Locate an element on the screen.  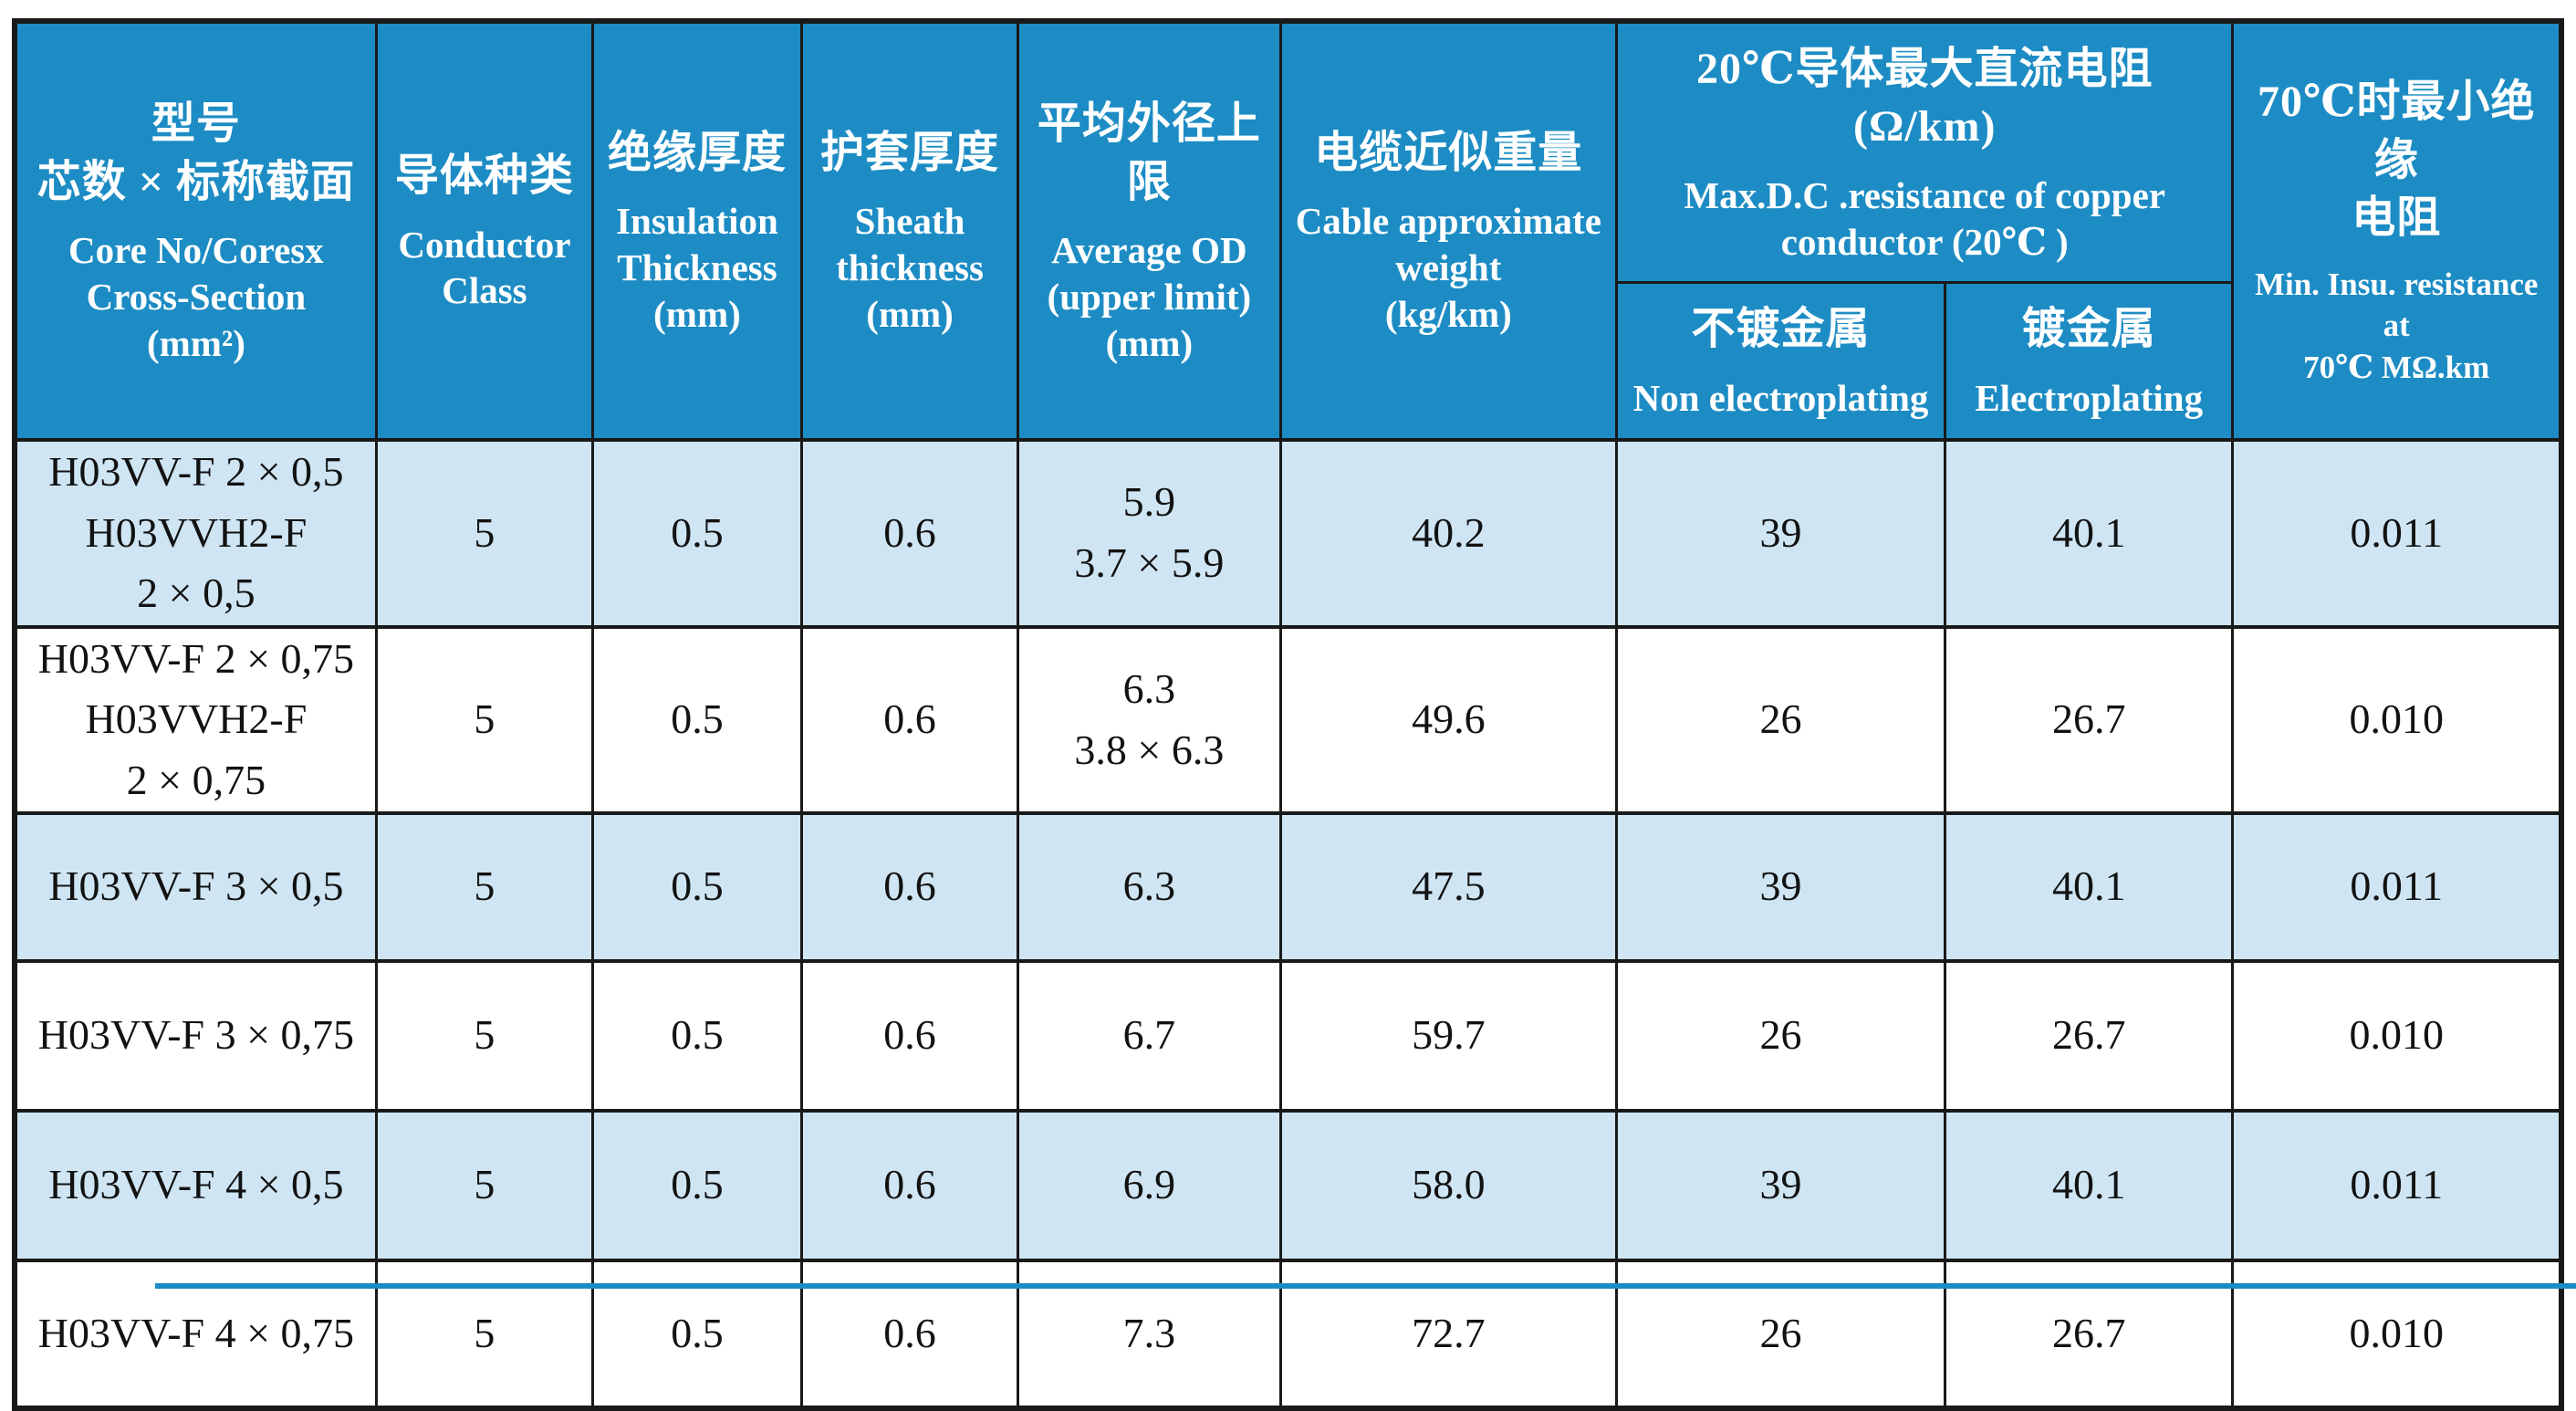
cell-weight: 59.7 is located at coordinates (1448, 1035).